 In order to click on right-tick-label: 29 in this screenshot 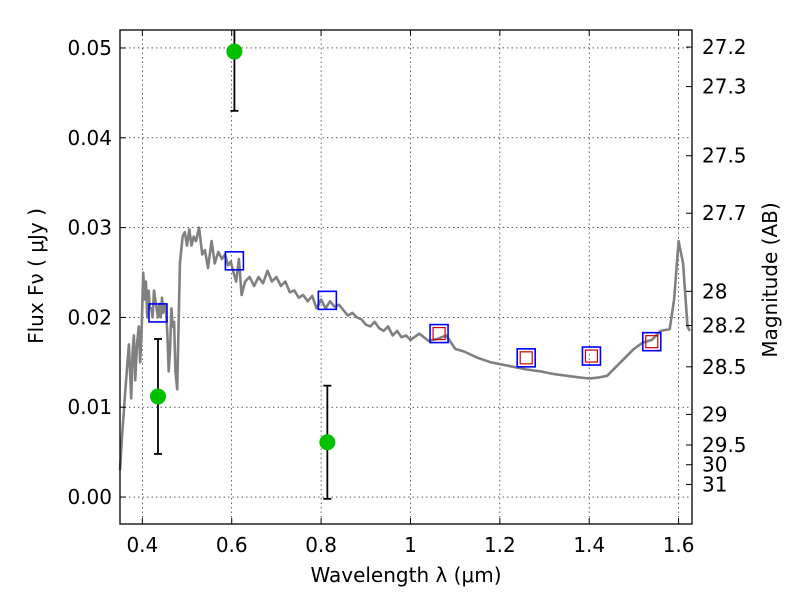, I will do `click(714, 414)`.